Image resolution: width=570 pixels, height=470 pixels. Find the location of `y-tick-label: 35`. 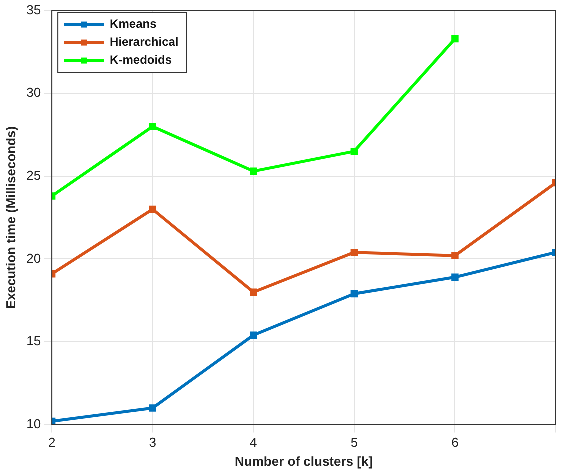

y-tick-label: 35 is located at coordinates (34, 10).